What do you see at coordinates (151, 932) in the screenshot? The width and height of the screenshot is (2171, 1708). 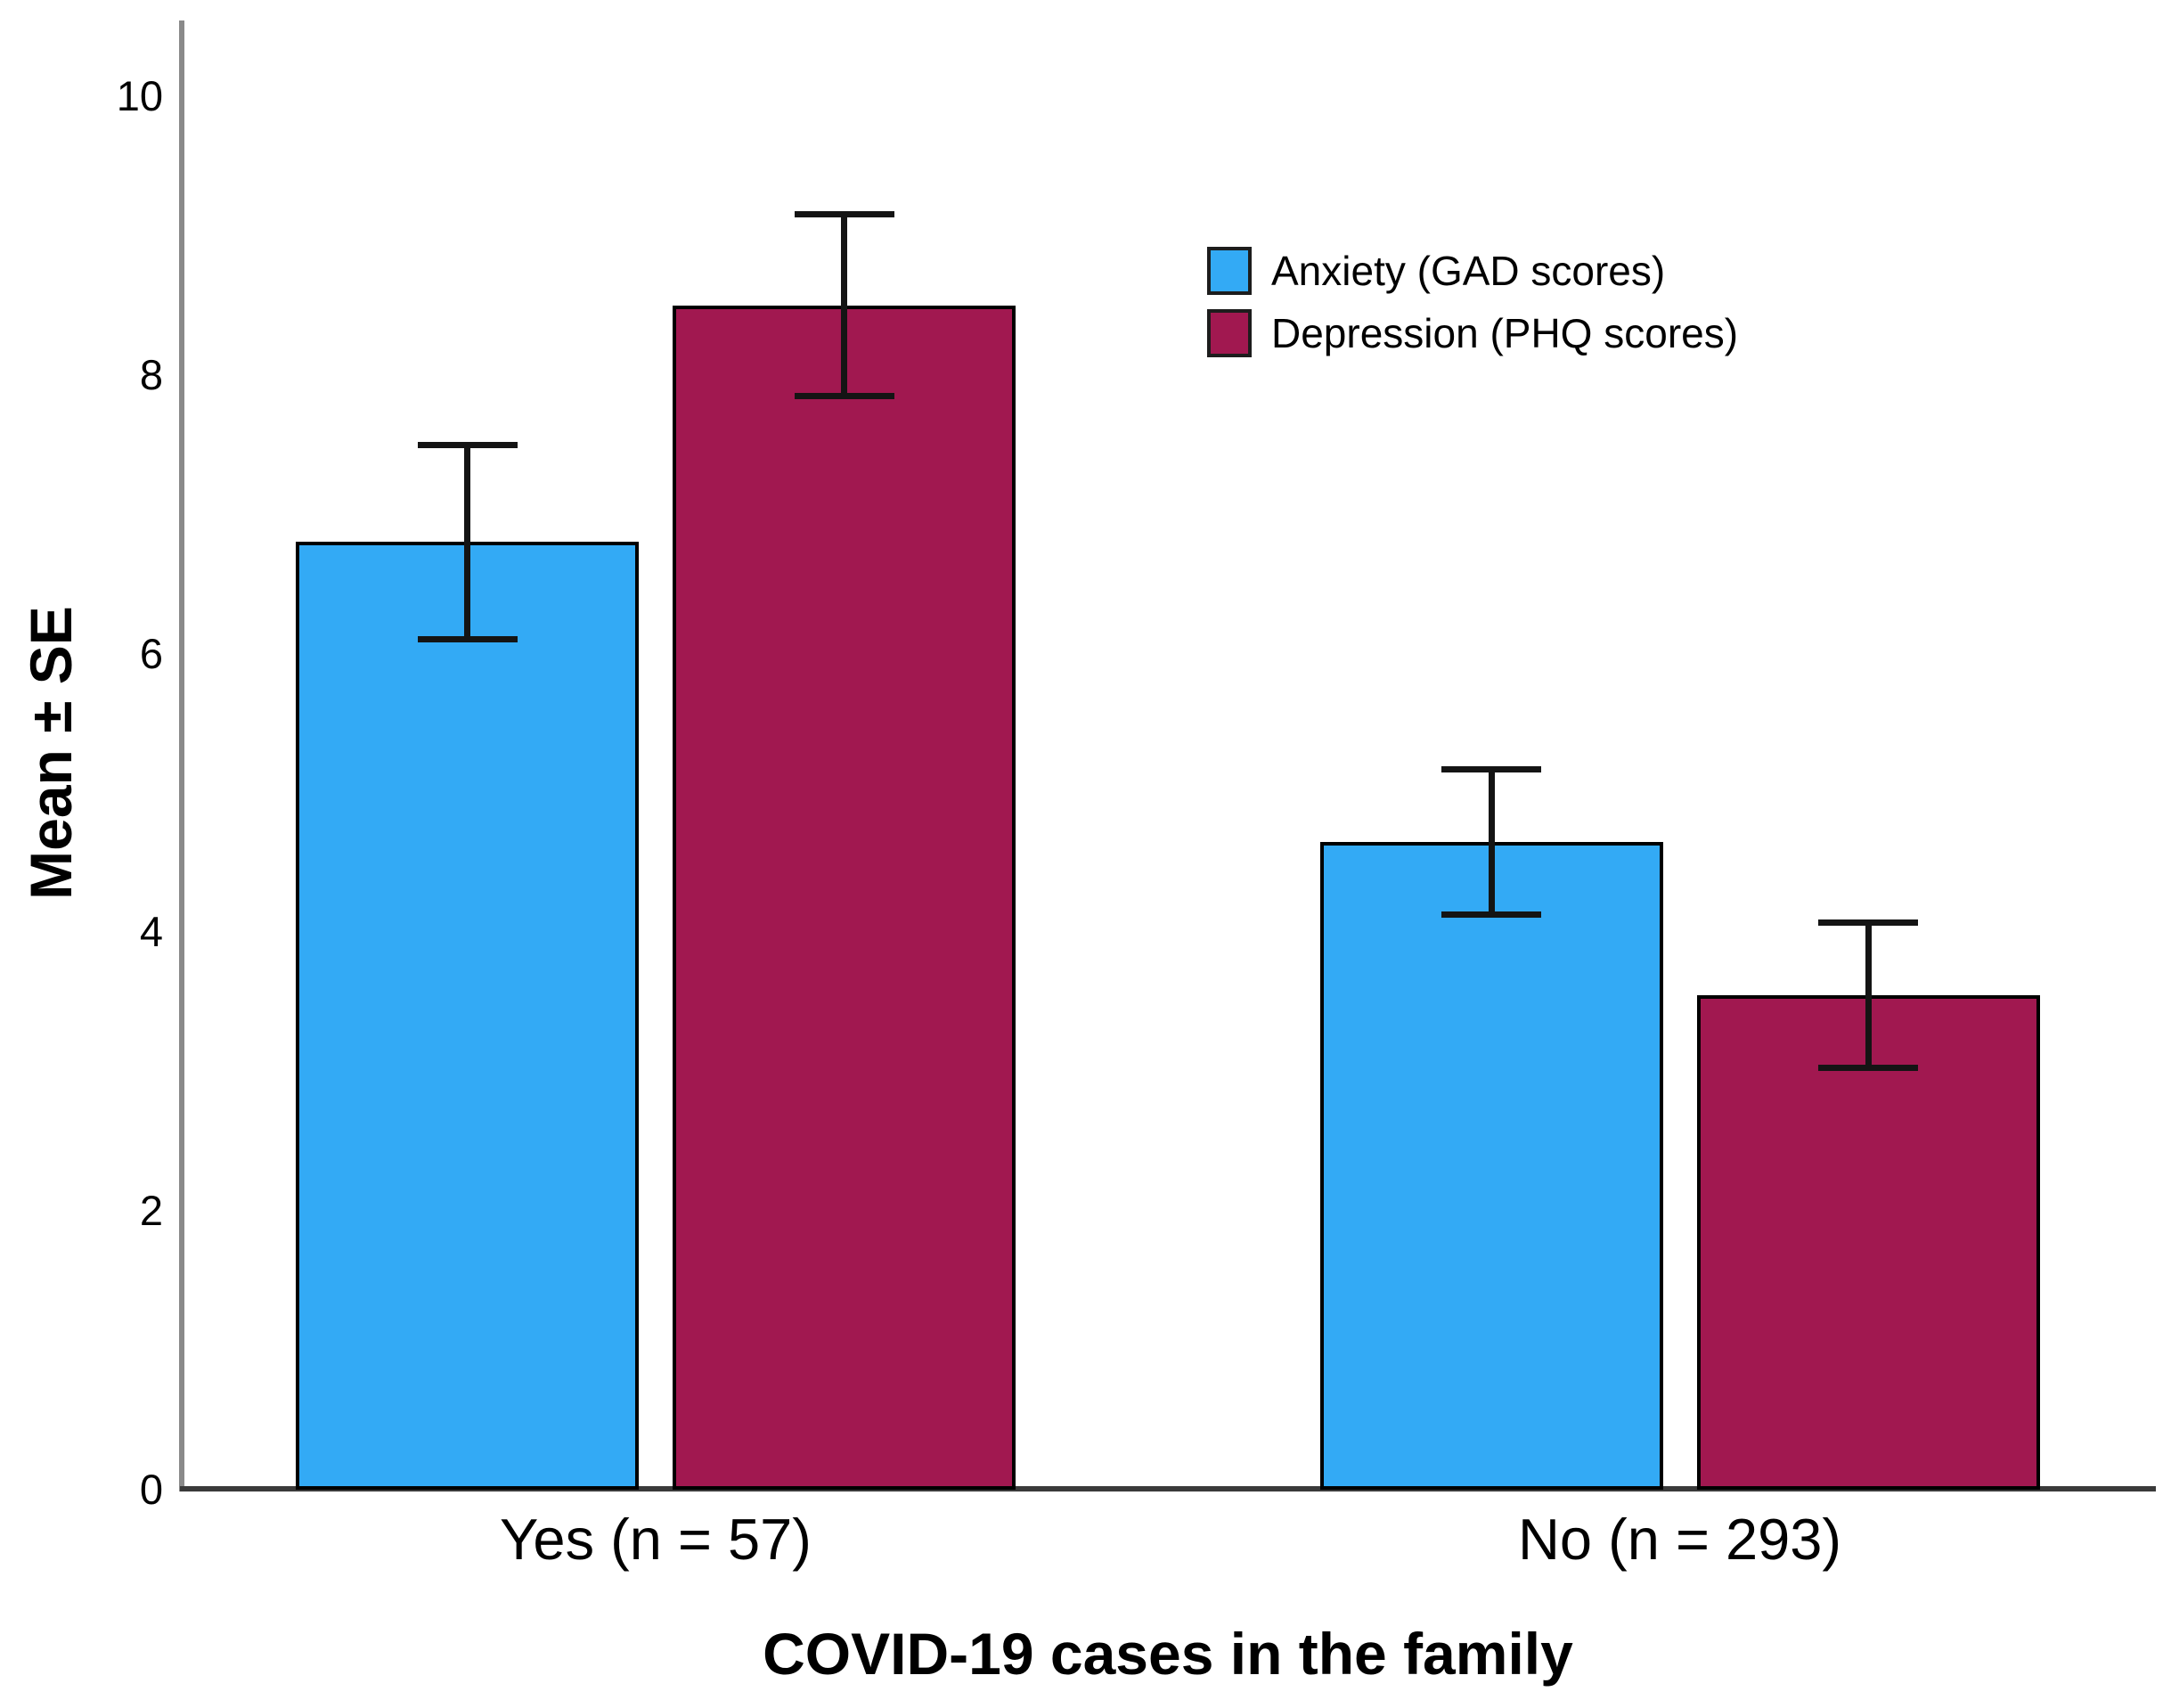 I see `y-tick-label: 4` at bounding box center [151, 932].